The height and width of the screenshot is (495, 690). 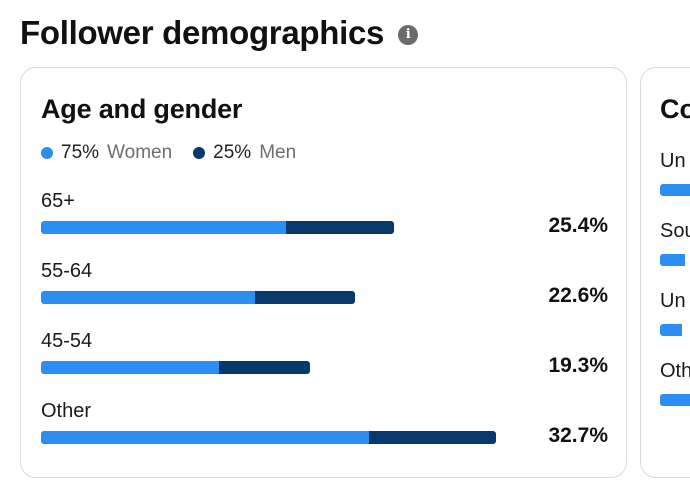 I want to click on country-row: Sou, so click(x=675, y=243).